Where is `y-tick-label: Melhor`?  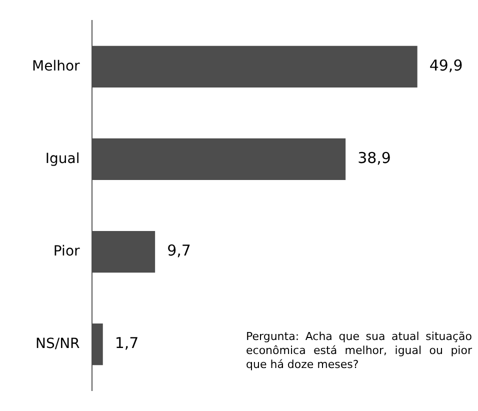
y-tick-label: Melhor is located at coordinates (56, 66).